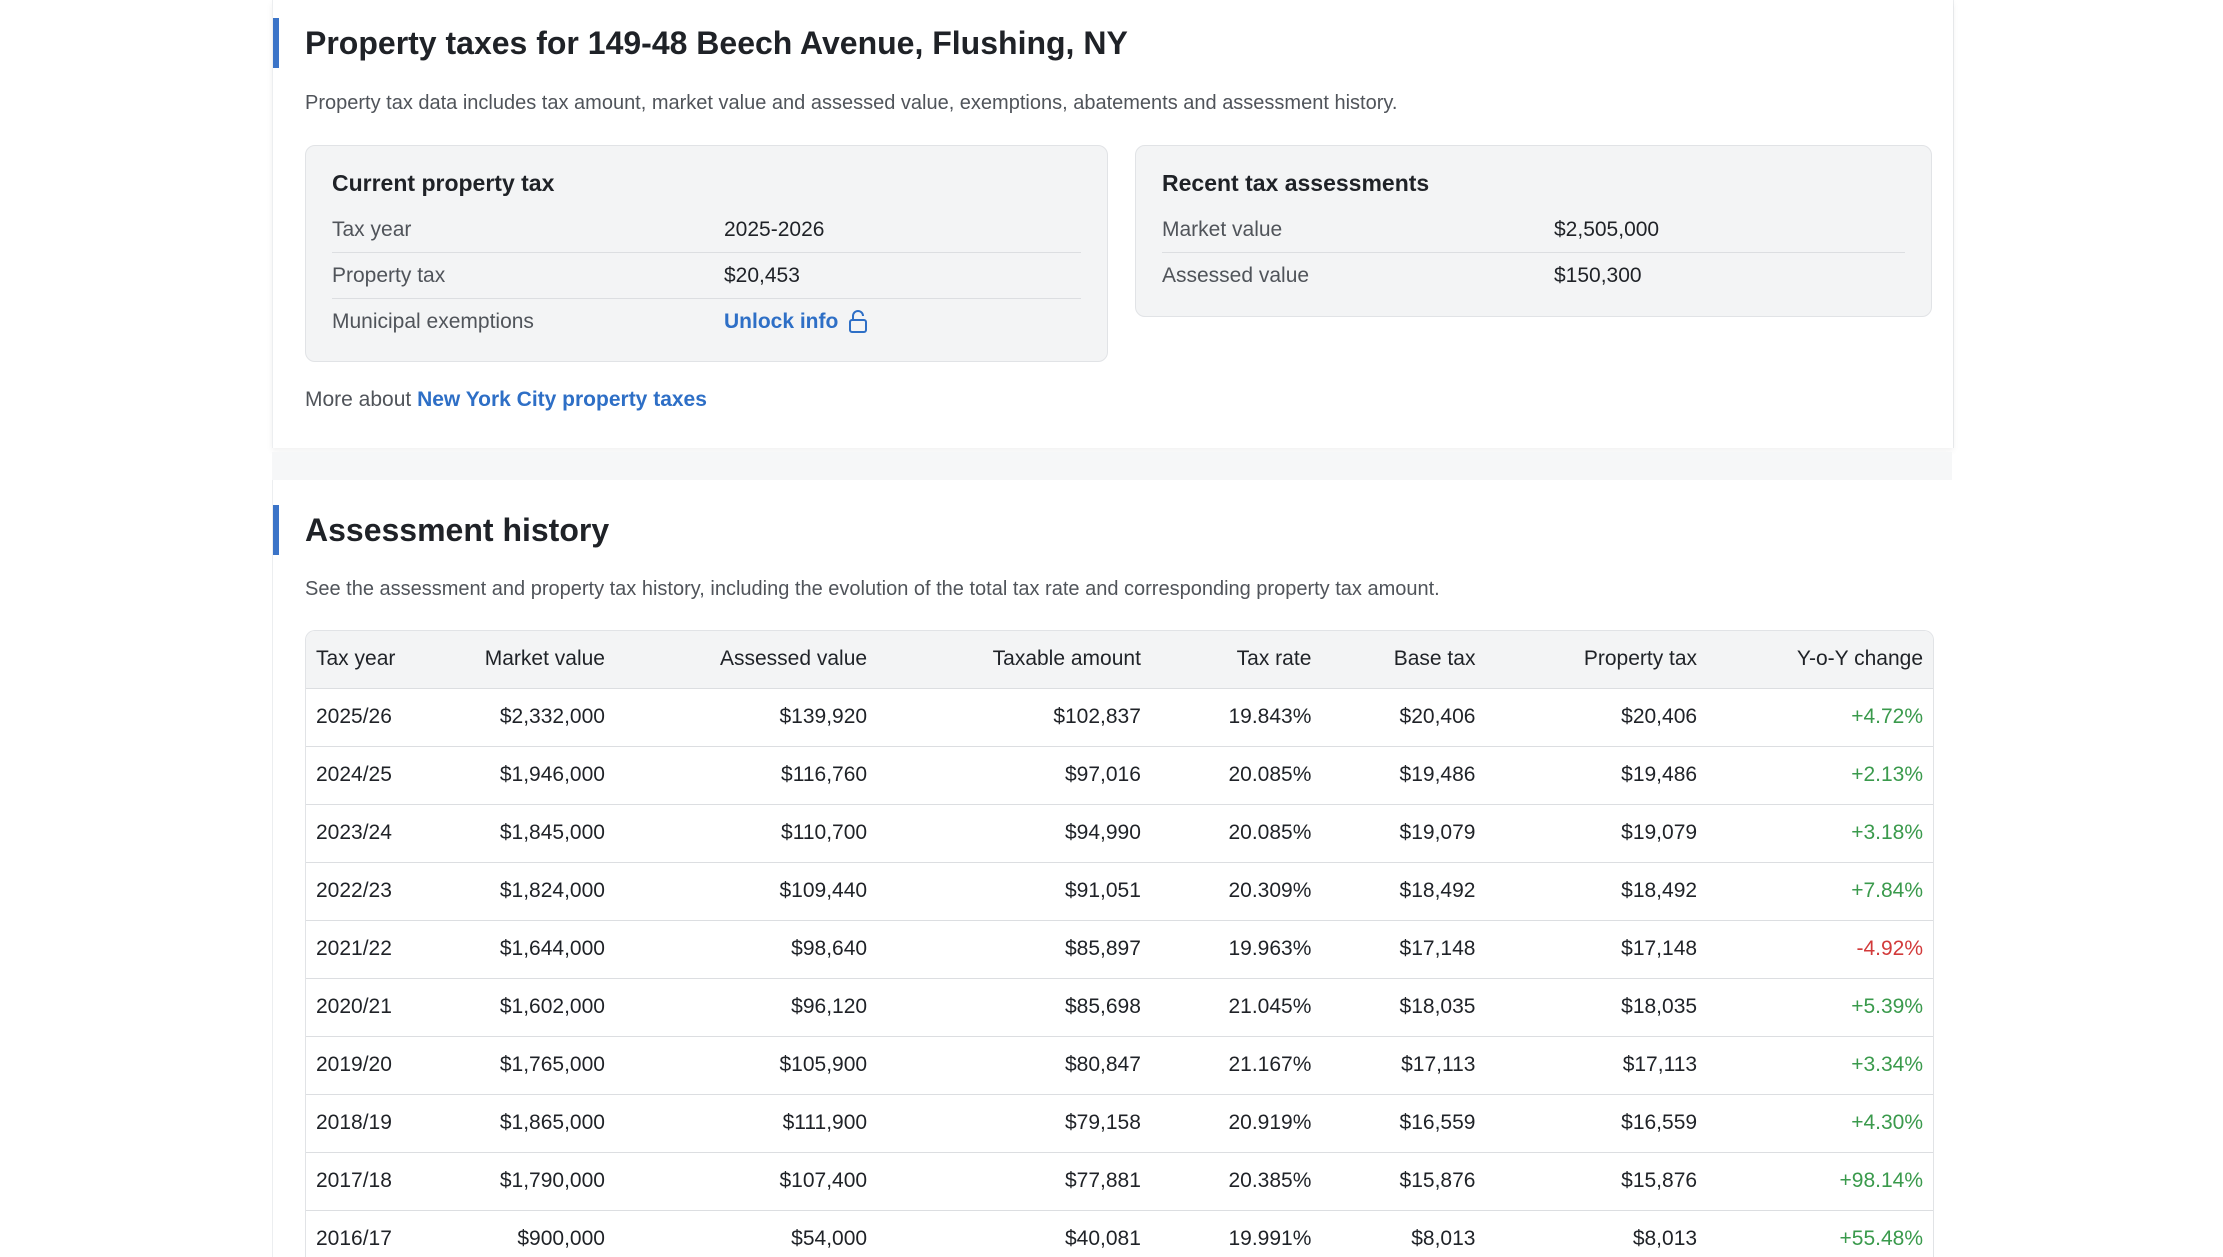 This screenshot has width=2223, height=1257. I want to click on table-cell: 20.085%, so click(1236, 774).